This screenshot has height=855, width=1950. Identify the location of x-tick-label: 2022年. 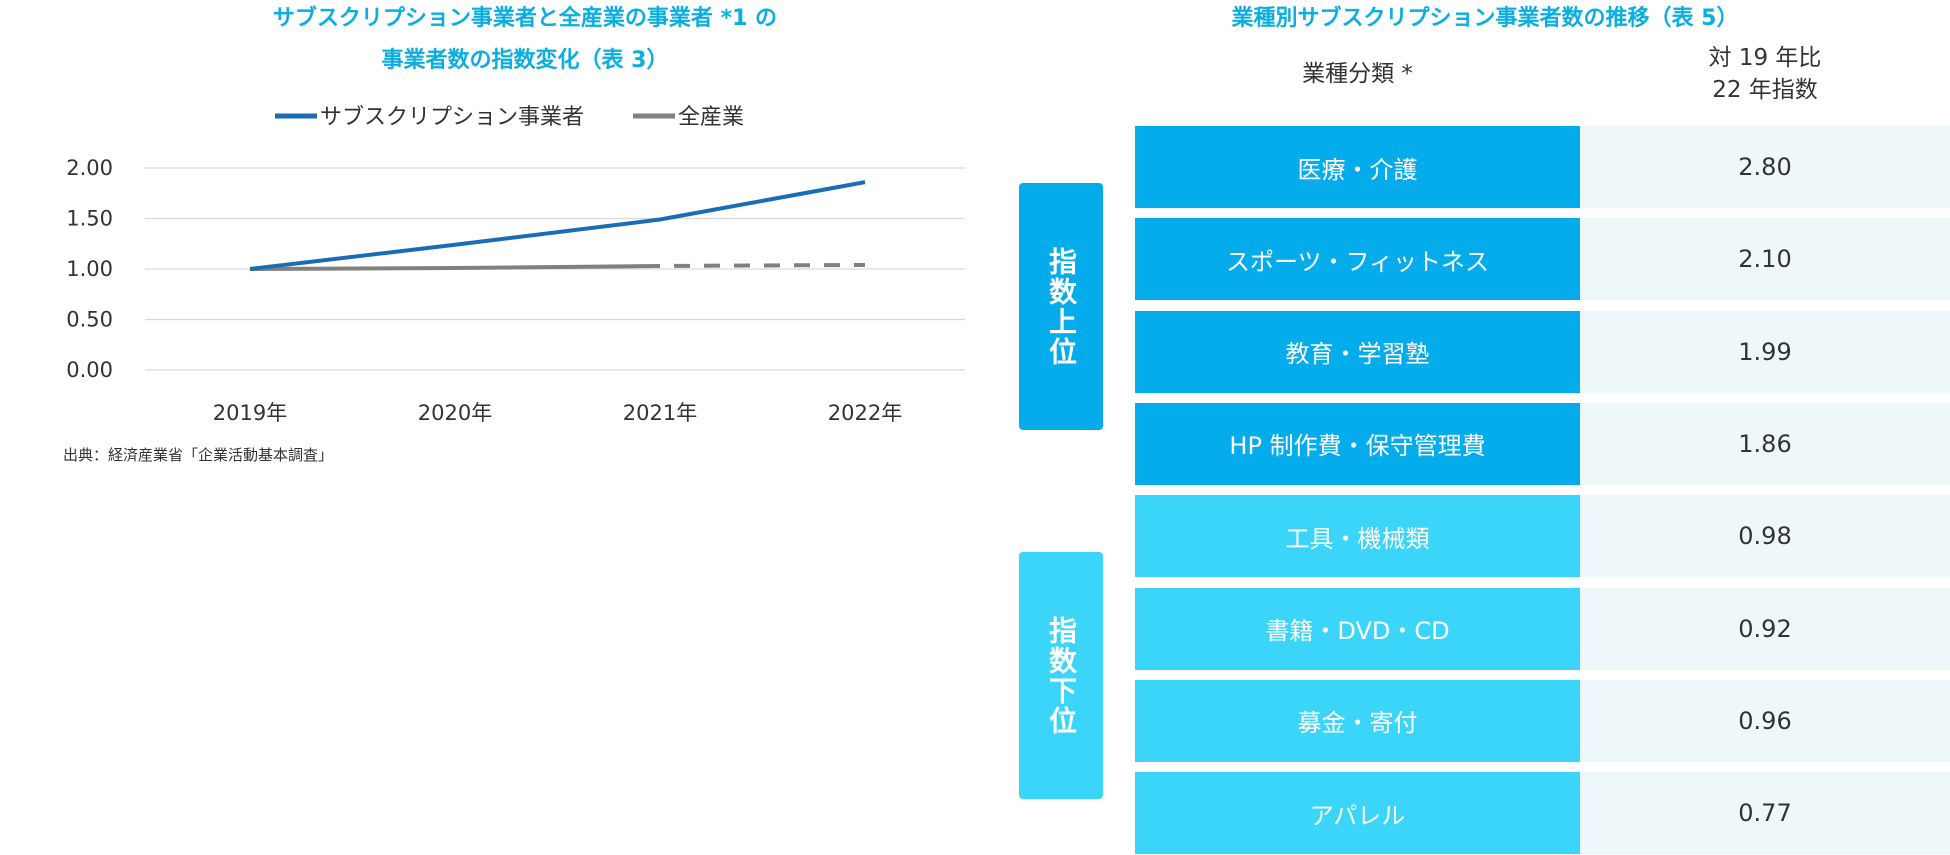
(865, 413).